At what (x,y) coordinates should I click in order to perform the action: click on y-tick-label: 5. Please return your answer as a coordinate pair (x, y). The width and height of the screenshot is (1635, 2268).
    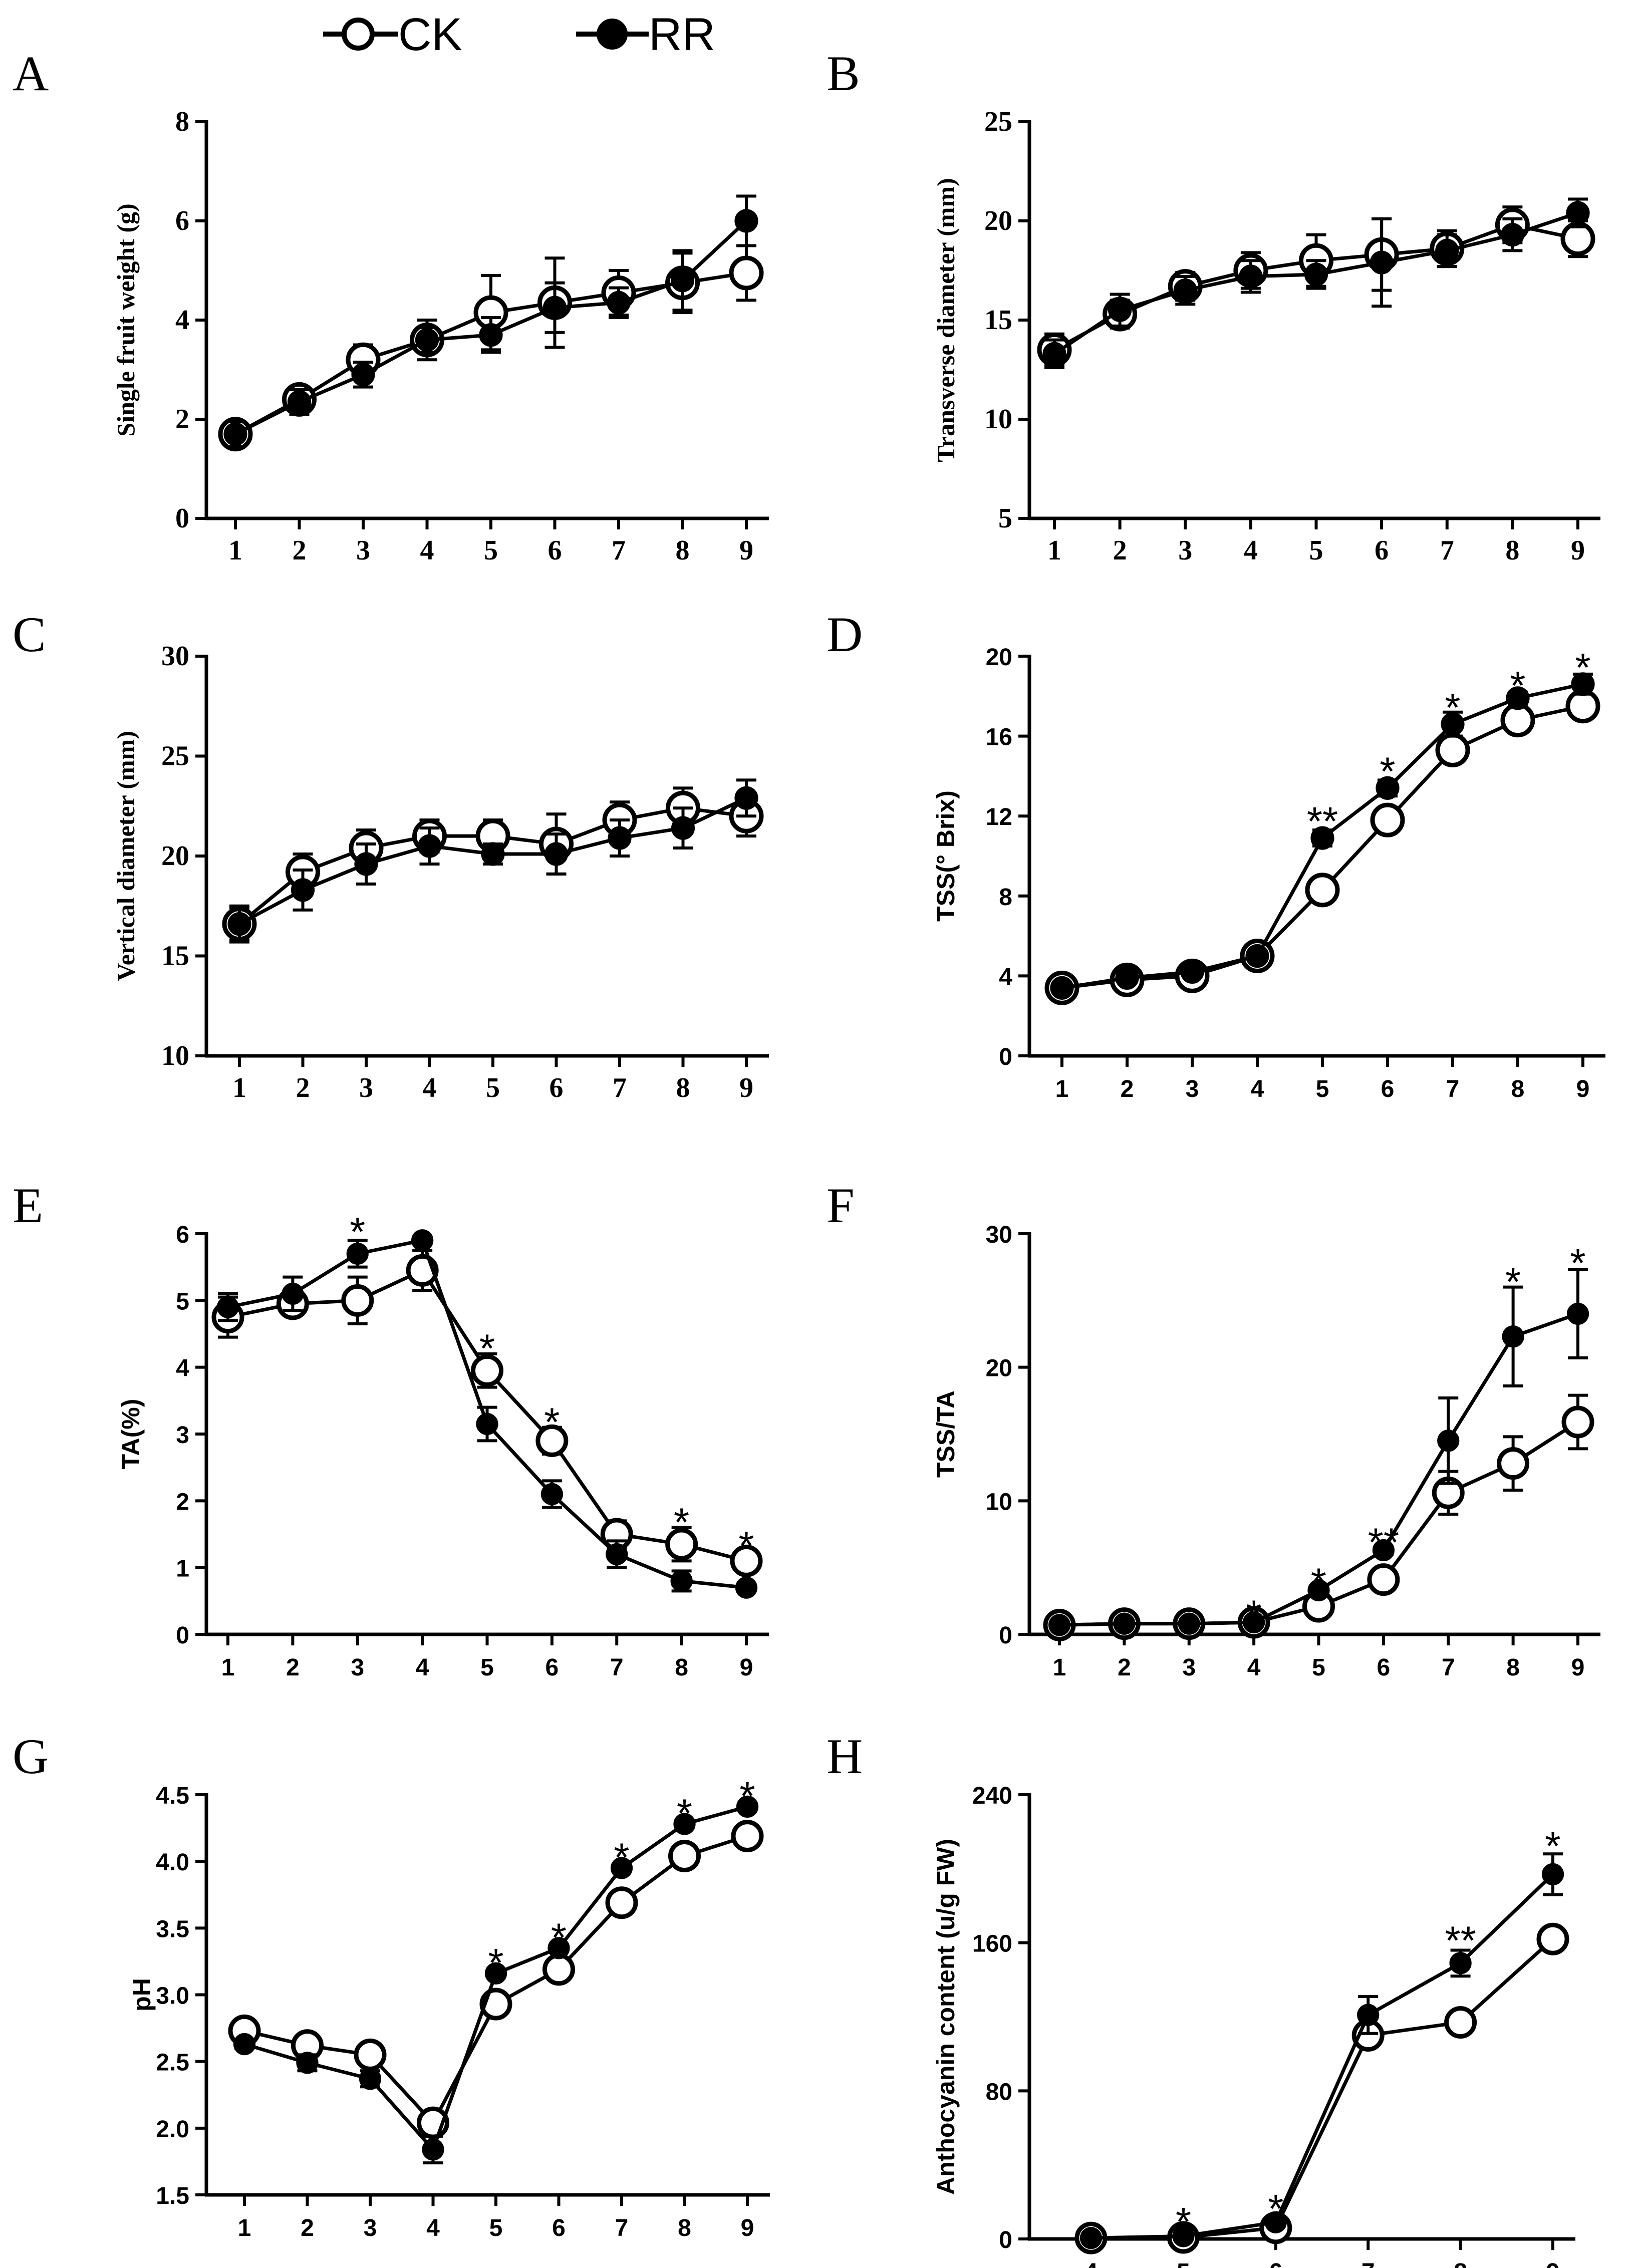
    Looking at the image, I should click on (183, 1301).